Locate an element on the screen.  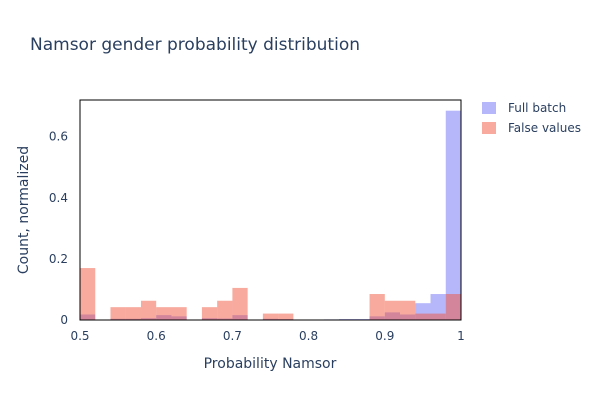
x-tick-label: 1 is located at coordinates (461, 336).